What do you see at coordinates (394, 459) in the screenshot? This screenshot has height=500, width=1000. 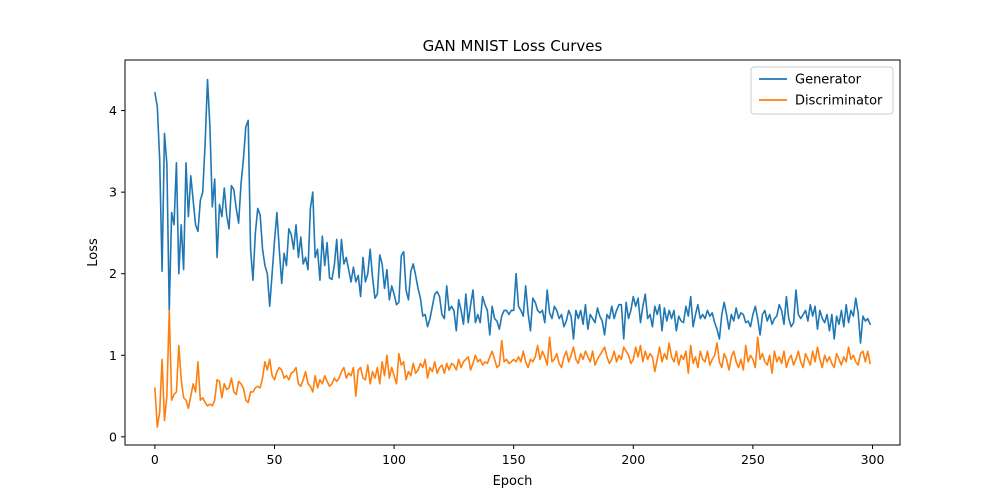 I see `x-tick-label: 100` at bounding box center [394, 459].